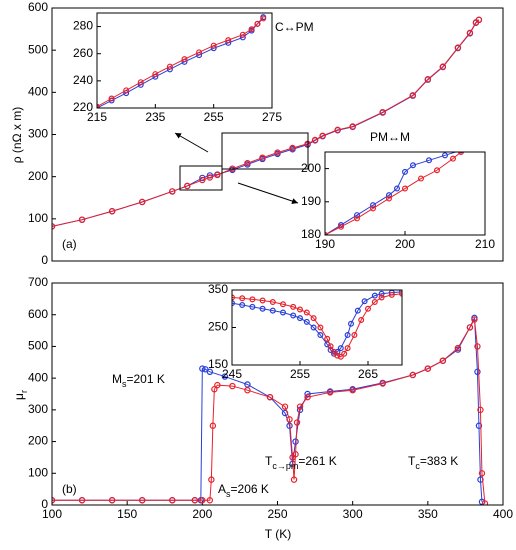 The height and width of the screenshot is (550, 516). I want to click on x-axis-label: T (K), so click(278, 534).